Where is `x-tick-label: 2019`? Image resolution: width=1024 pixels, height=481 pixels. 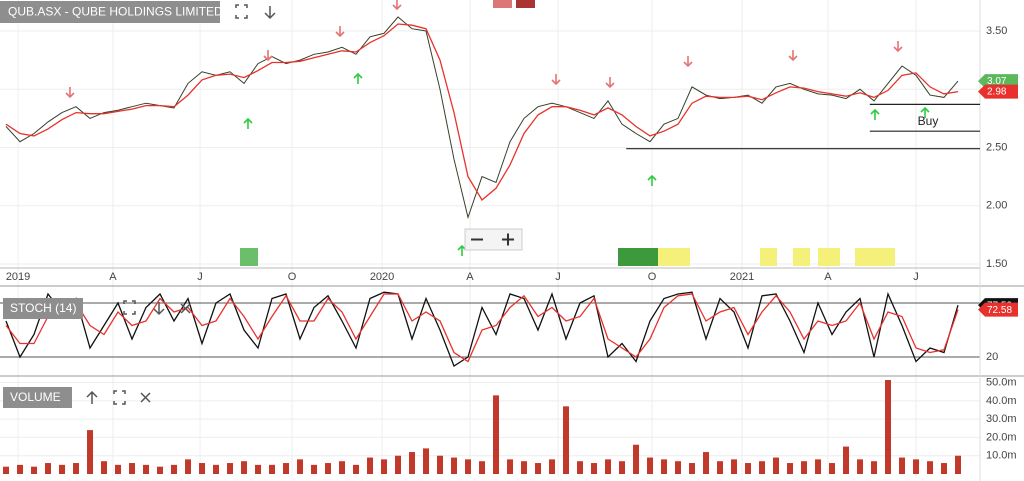
x-tick-label: 2019 is located at coordinates (18, 277).